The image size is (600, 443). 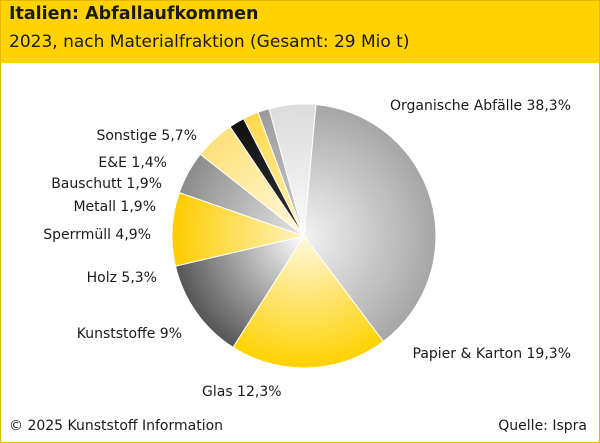 What do you see at coordinates (242, 392) in the screenshot?
I see `slice-label-glas: Glas 12,3%` at bounding box center [242, 392].